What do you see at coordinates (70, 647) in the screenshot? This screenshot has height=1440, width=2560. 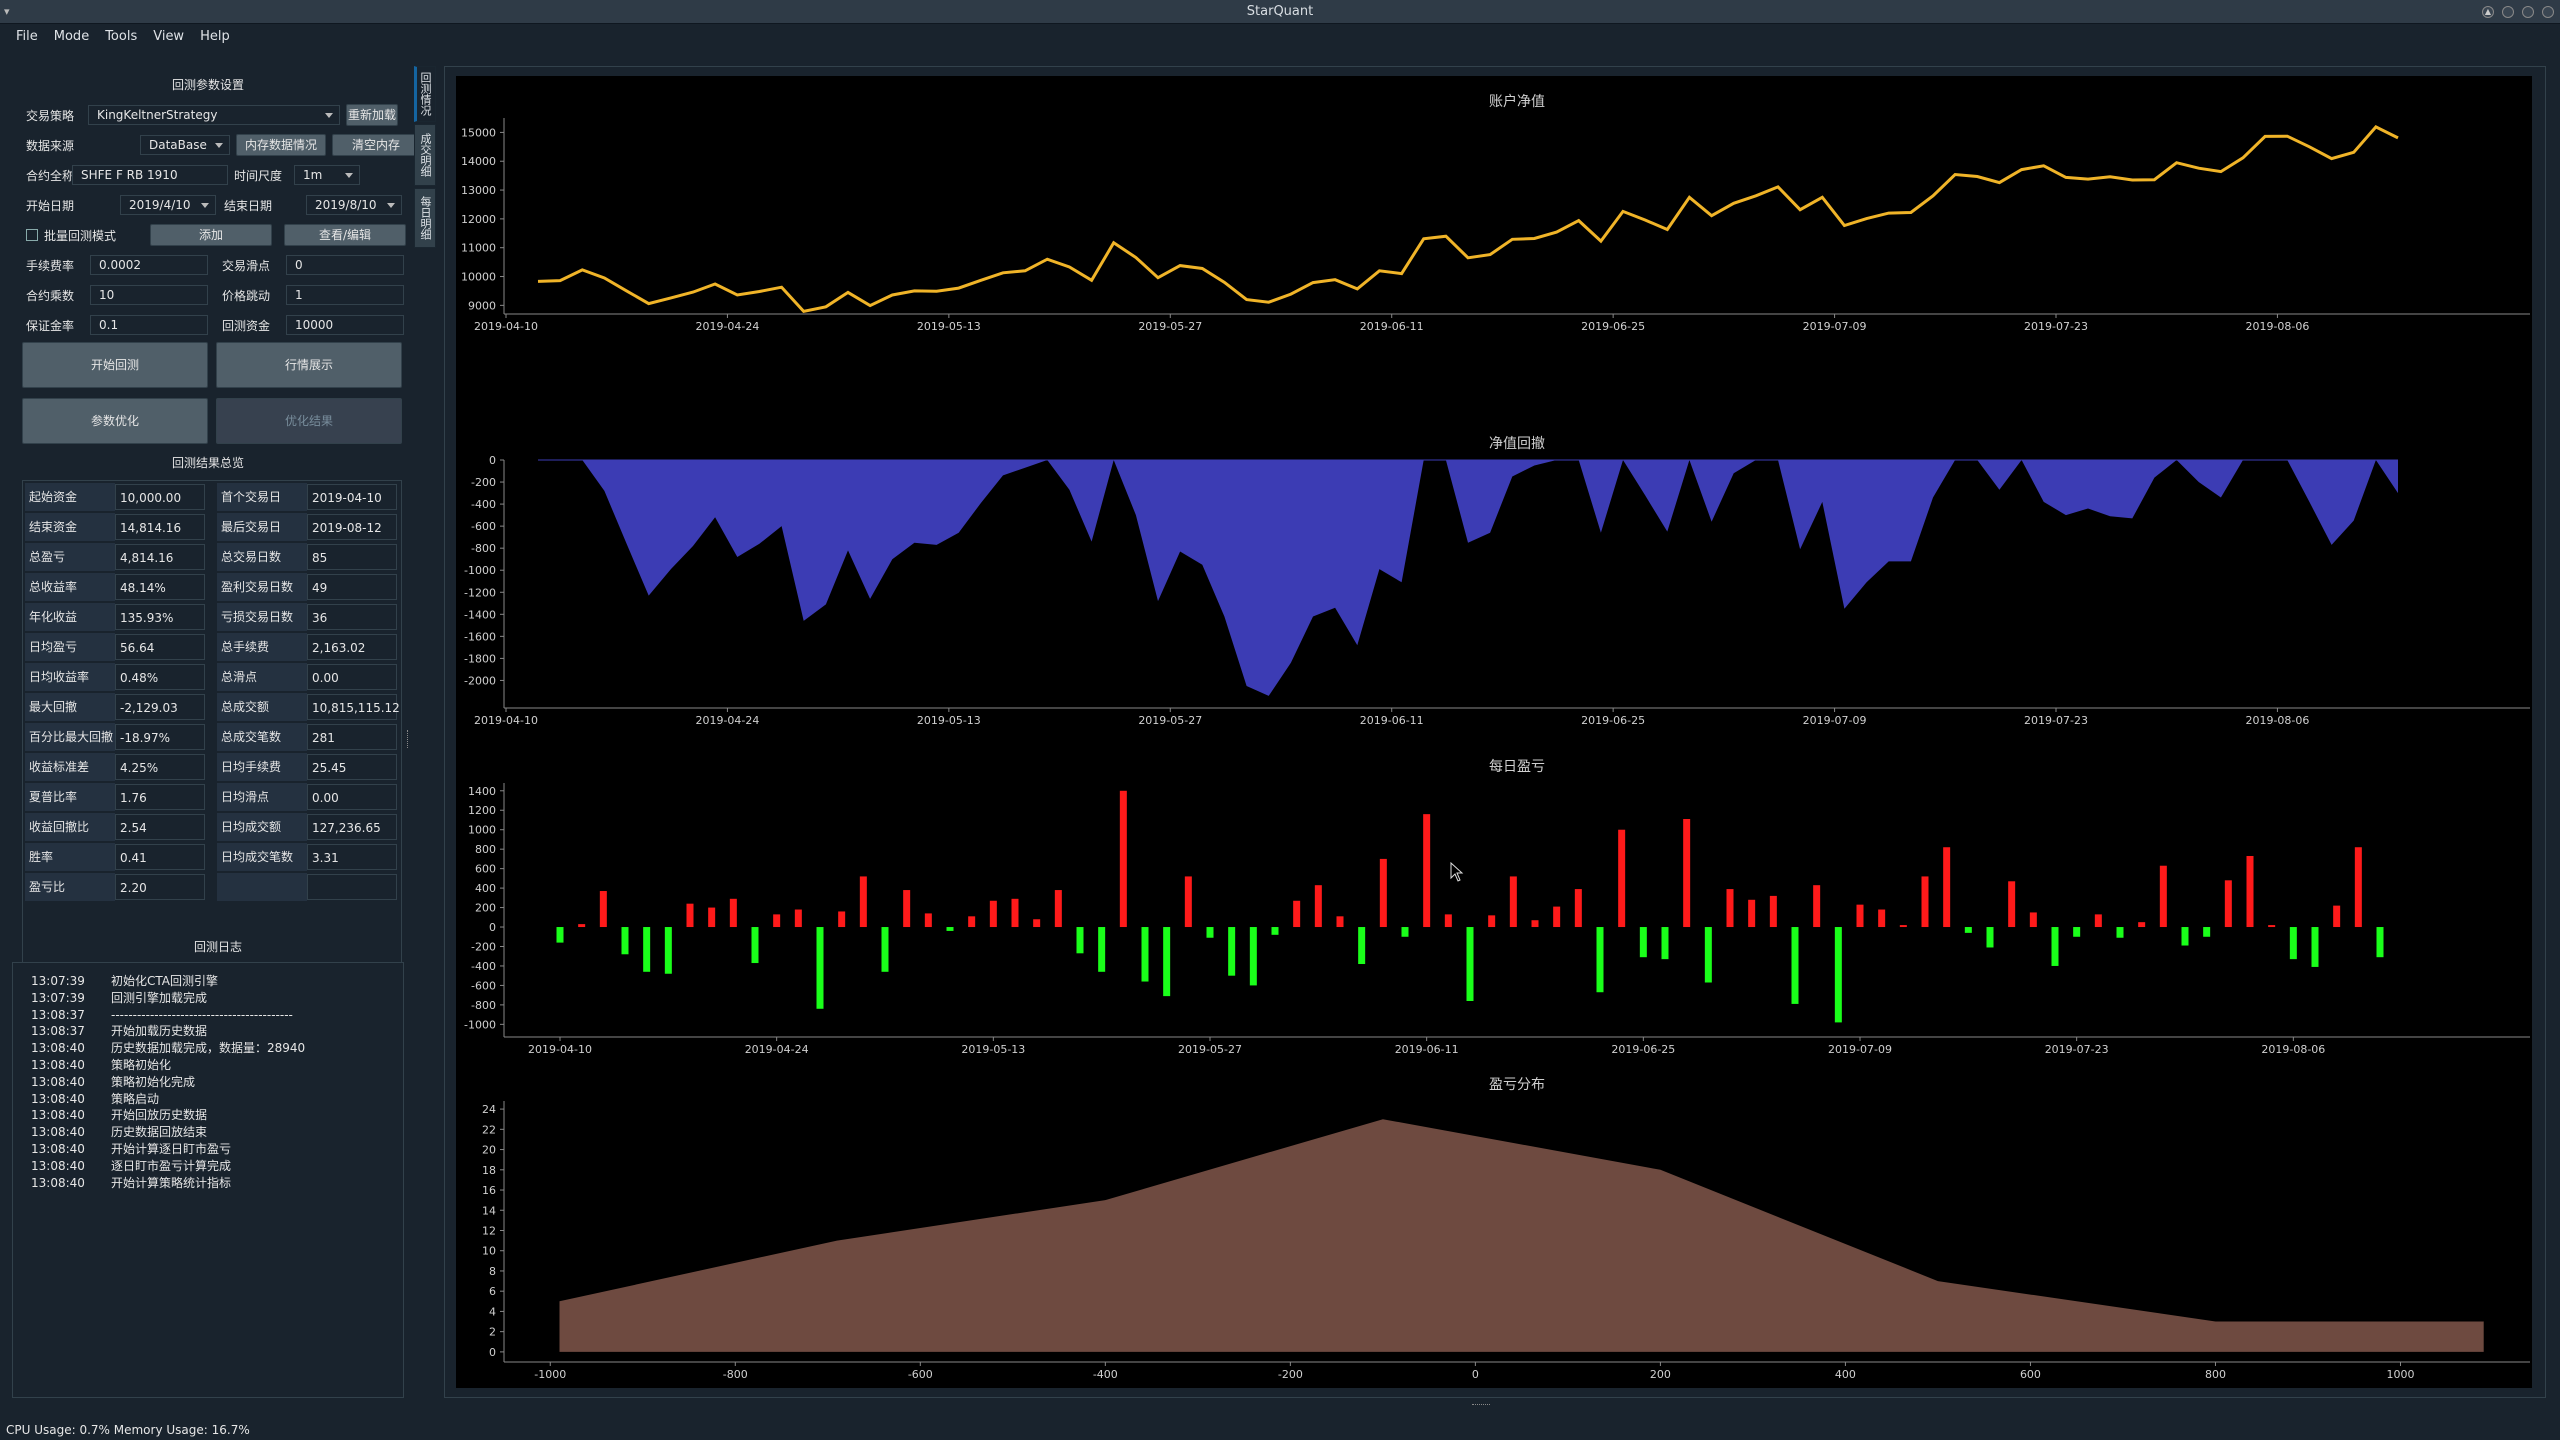 I see `stat-key: 日均盈亏` at bounding box center [70, 647].